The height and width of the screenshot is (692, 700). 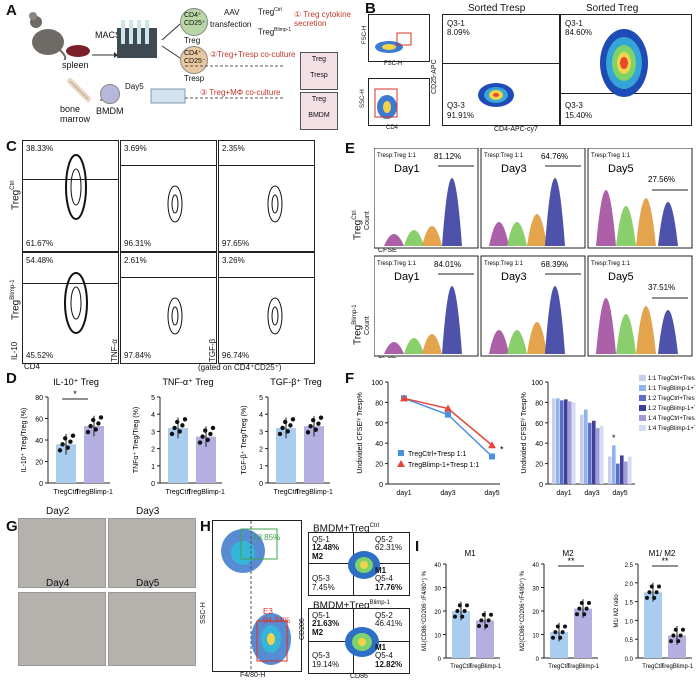 I want to click on i-ylabel-0: M1(CD86⁺CD206⁻/F4/80⁺) %, so click(x=424, y=610).